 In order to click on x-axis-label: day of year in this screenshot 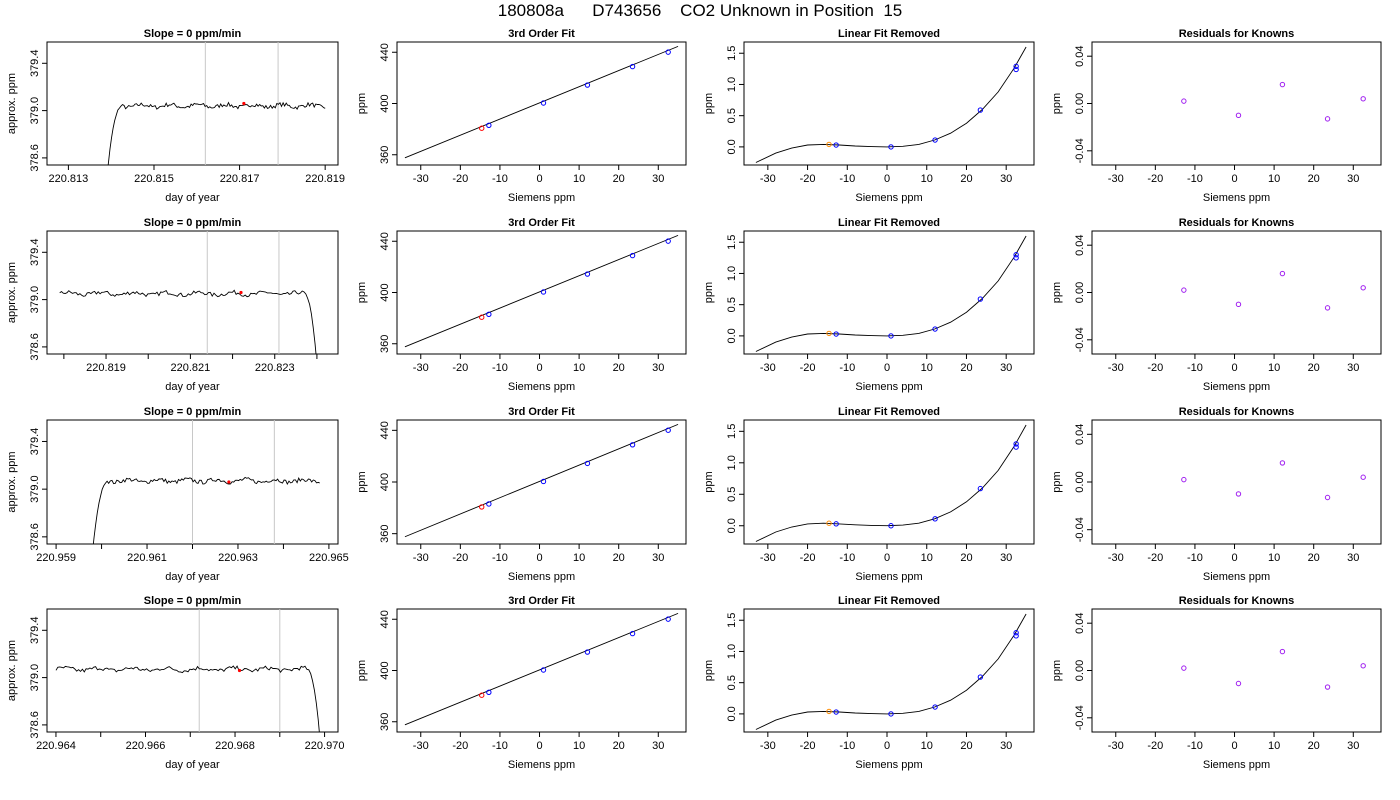, I will do `click(192, 387)`.